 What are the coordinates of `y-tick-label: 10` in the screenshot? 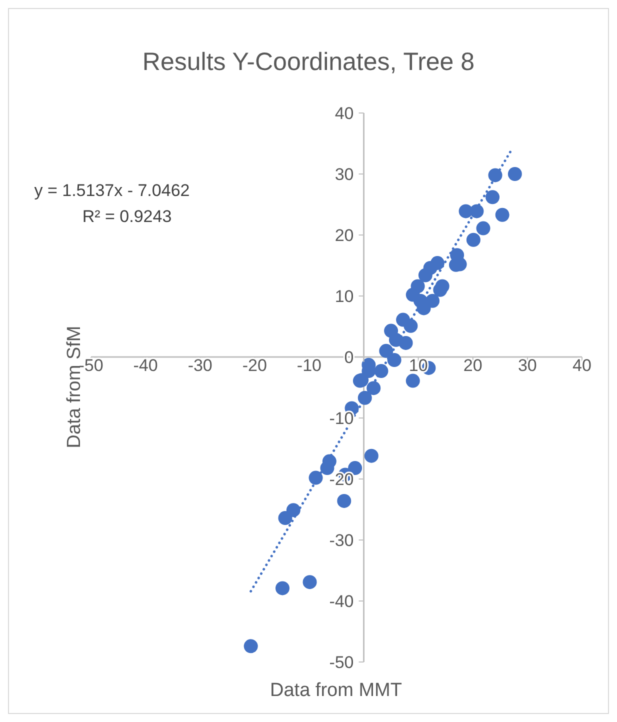 It's located at (344, 296).